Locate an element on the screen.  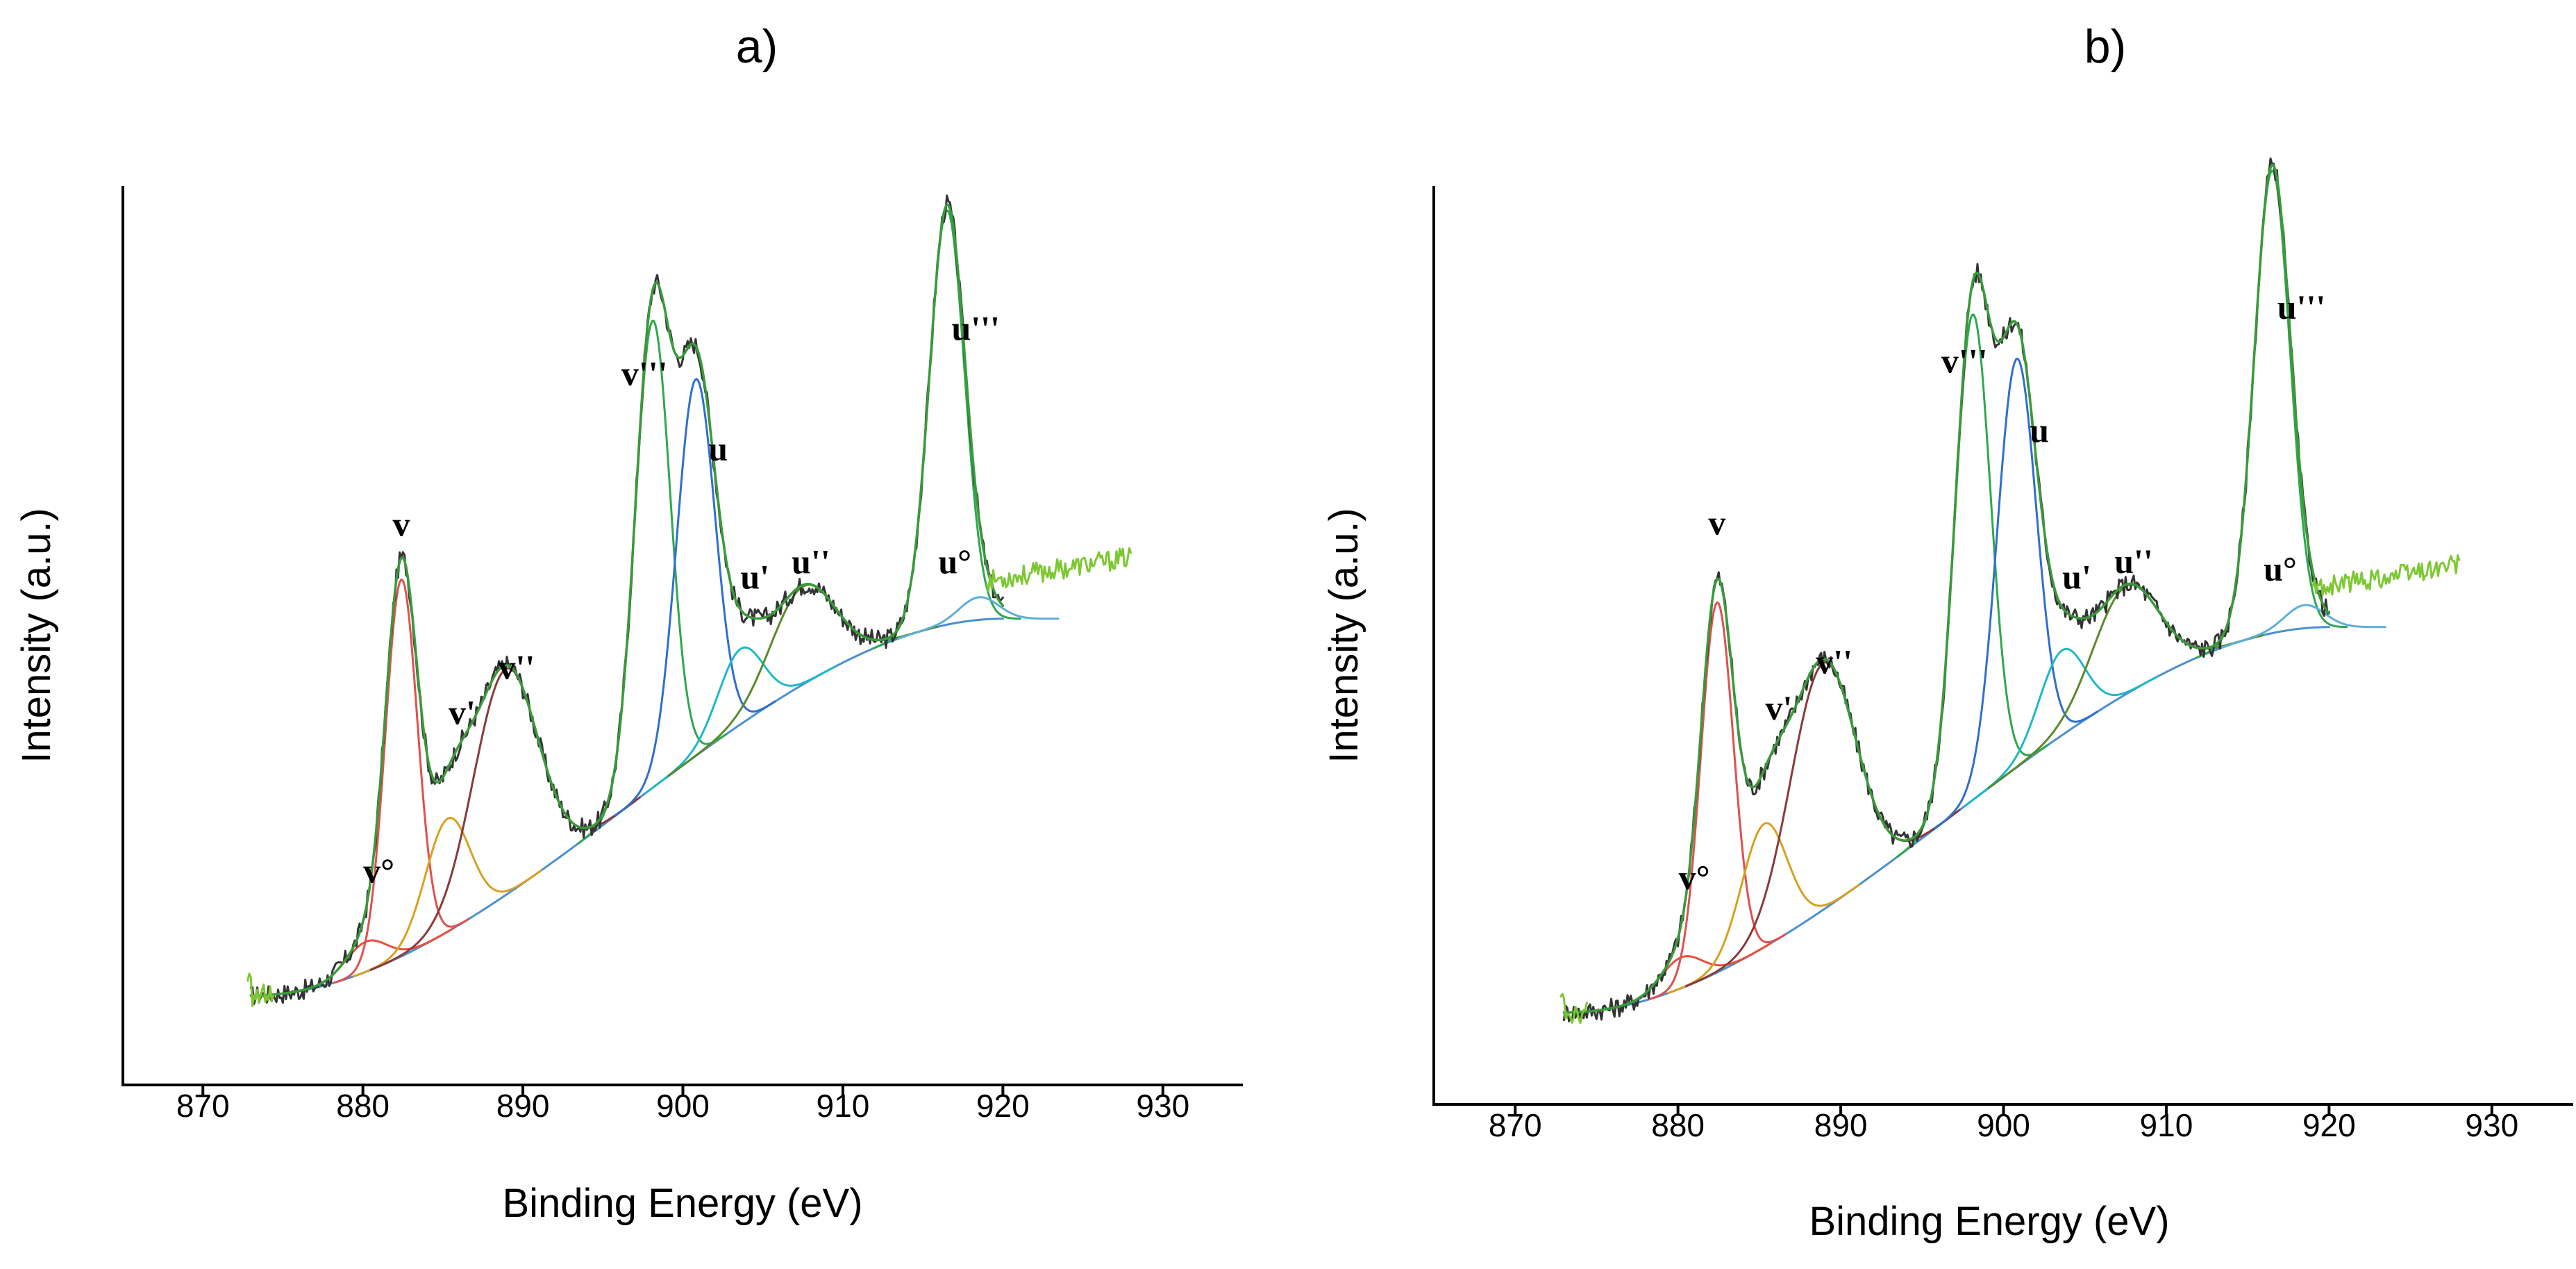
panel-a-x-axis-title: Binding Energy (eV) is located at coordinates (682, 1203).